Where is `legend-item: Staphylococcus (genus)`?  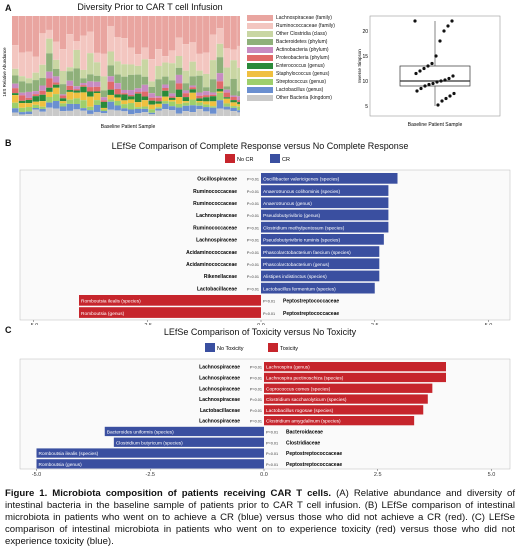 legend-item: Staphylococcus (genus) is located at coordinates (299, 74).